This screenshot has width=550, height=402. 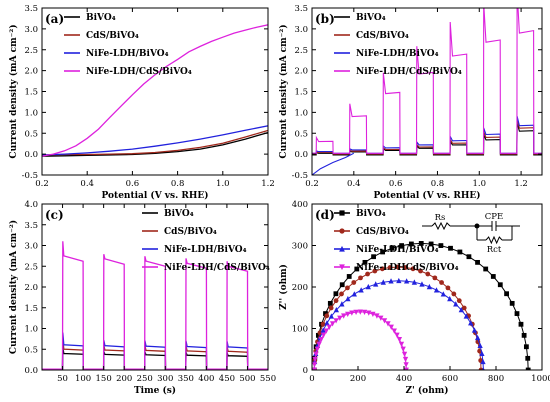 I want to click on circuit-label-rs: Rs, so click(x=440, y=218).